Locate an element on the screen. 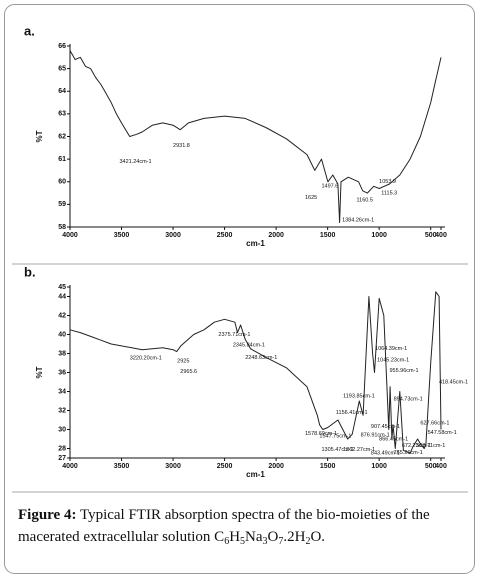 The image size is (480, 584). peak-annotation: 1064.39cm-1 is located at coordinates (391, 349).